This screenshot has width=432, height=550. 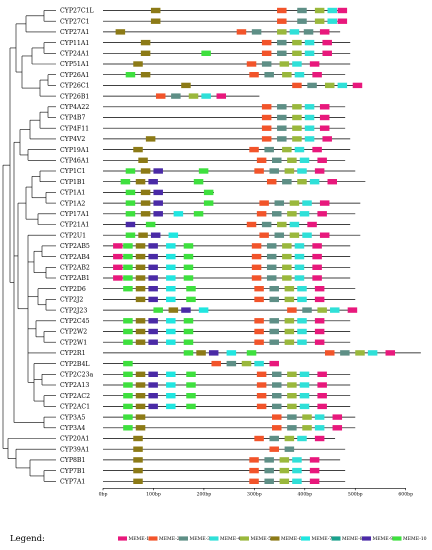 What do you see at coordinates (405, 494) in the screenshot?
I see `axis-tick-label: 600bp` at bounding box center [405, 494].